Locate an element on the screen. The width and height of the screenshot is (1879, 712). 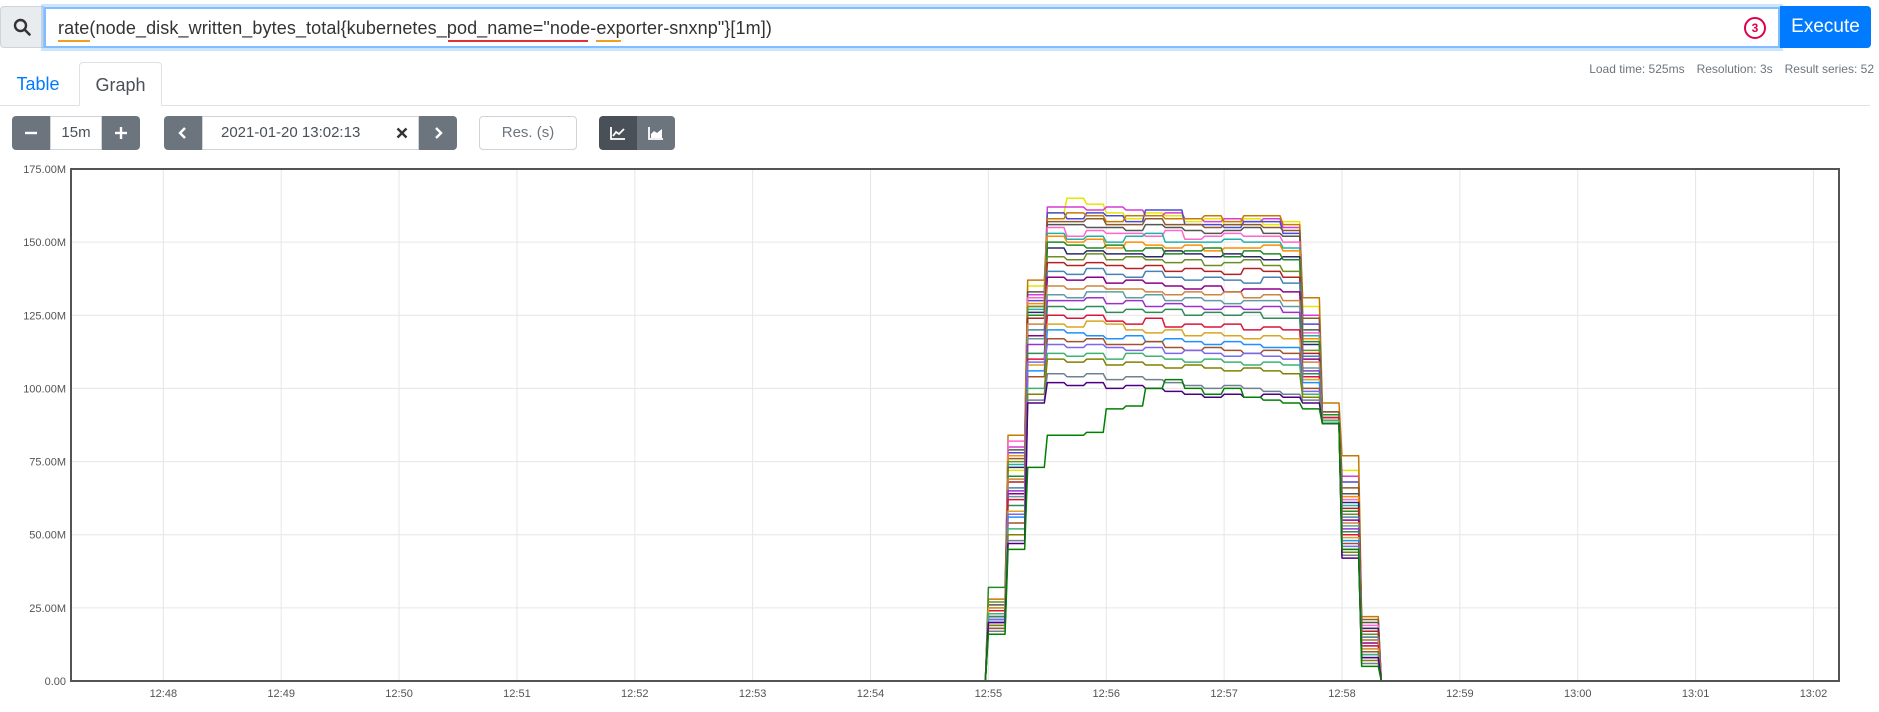
y-tick-label: 125.00M is located at coordinates (44, 316).